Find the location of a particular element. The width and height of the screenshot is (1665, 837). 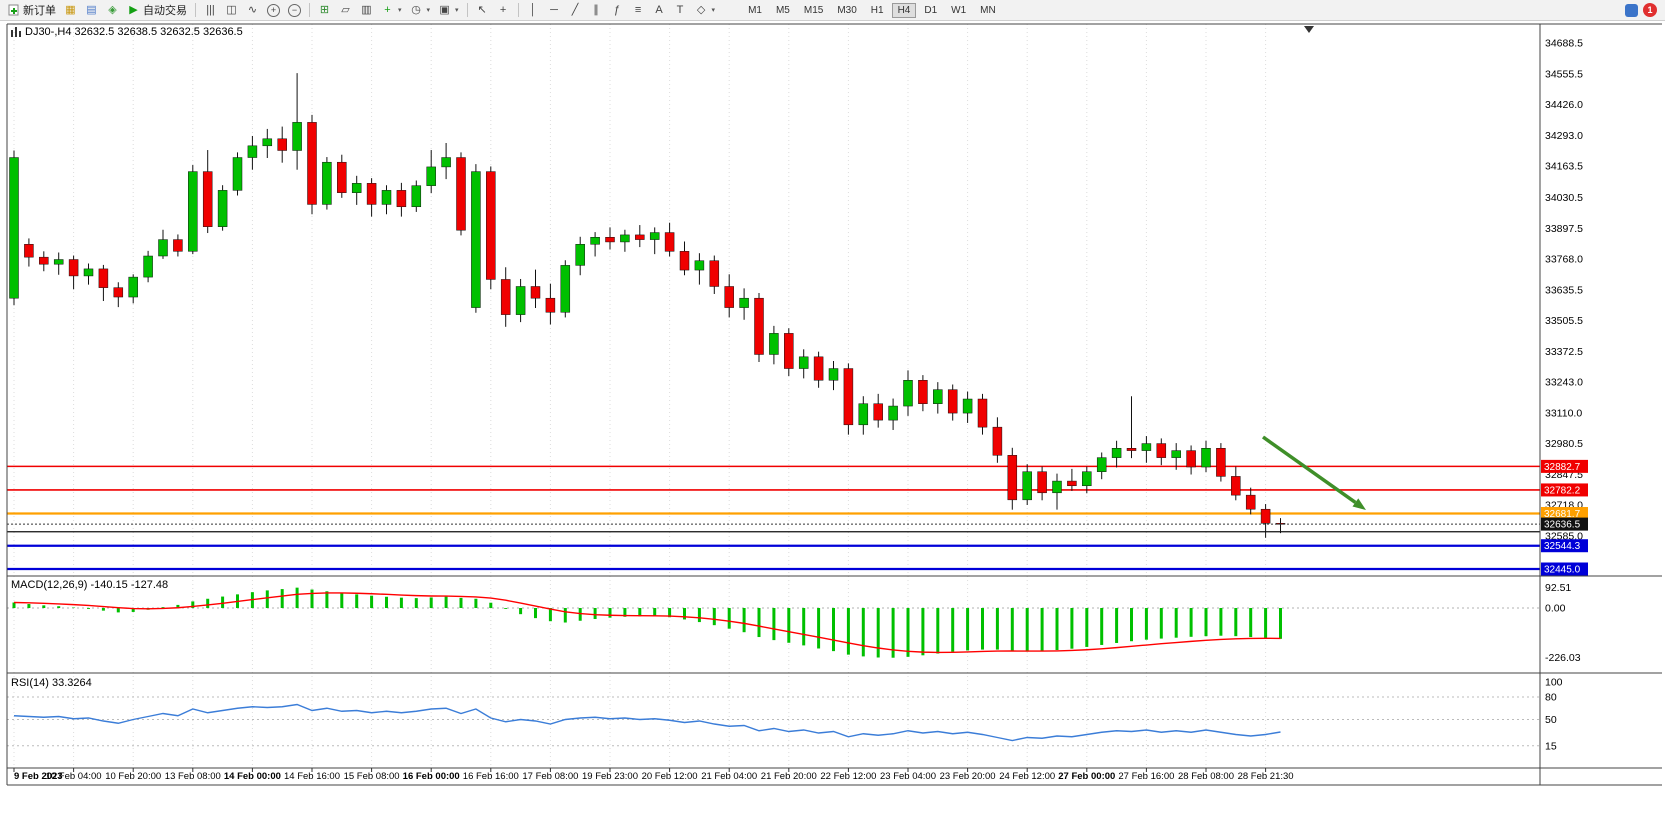

timeframe-m15: M15 is located at coordinates (813, 10).